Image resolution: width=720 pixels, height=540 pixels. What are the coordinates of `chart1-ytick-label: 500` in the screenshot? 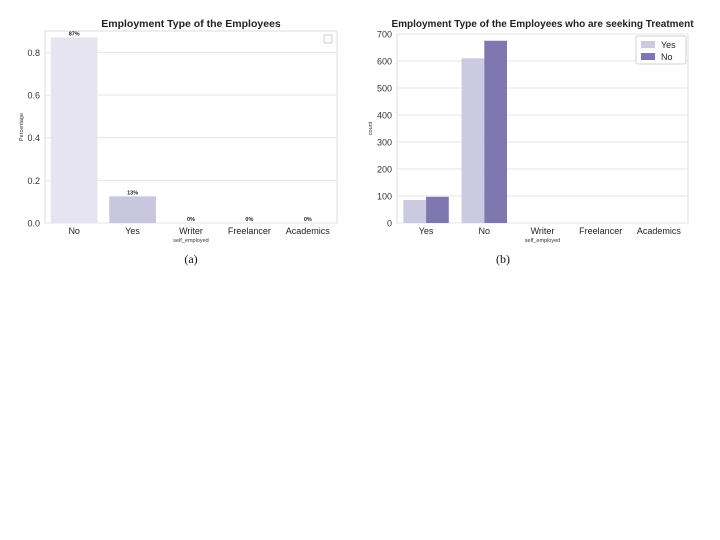 It's located at (384, 89).